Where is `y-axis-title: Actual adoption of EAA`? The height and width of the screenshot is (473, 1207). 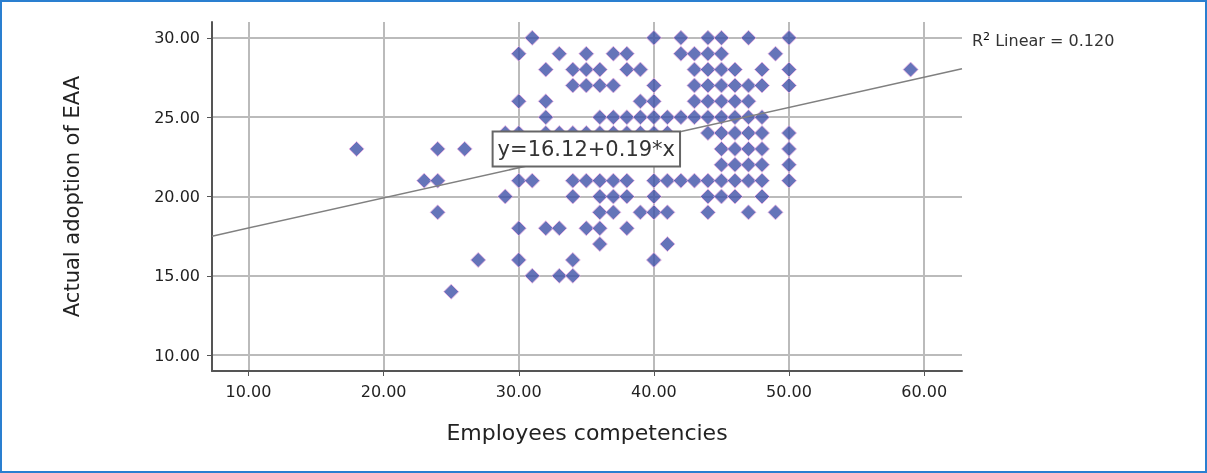
y-axis-title: Actual adoption of EAA is located at coordinates (71, 196).